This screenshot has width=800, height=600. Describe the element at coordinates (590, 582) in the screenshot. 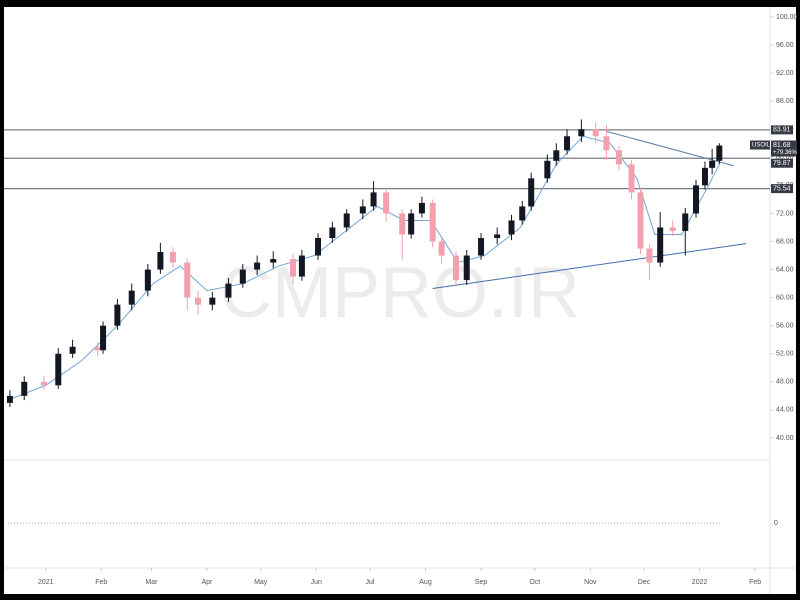

I see `x-tick-label: Nov` at that location.